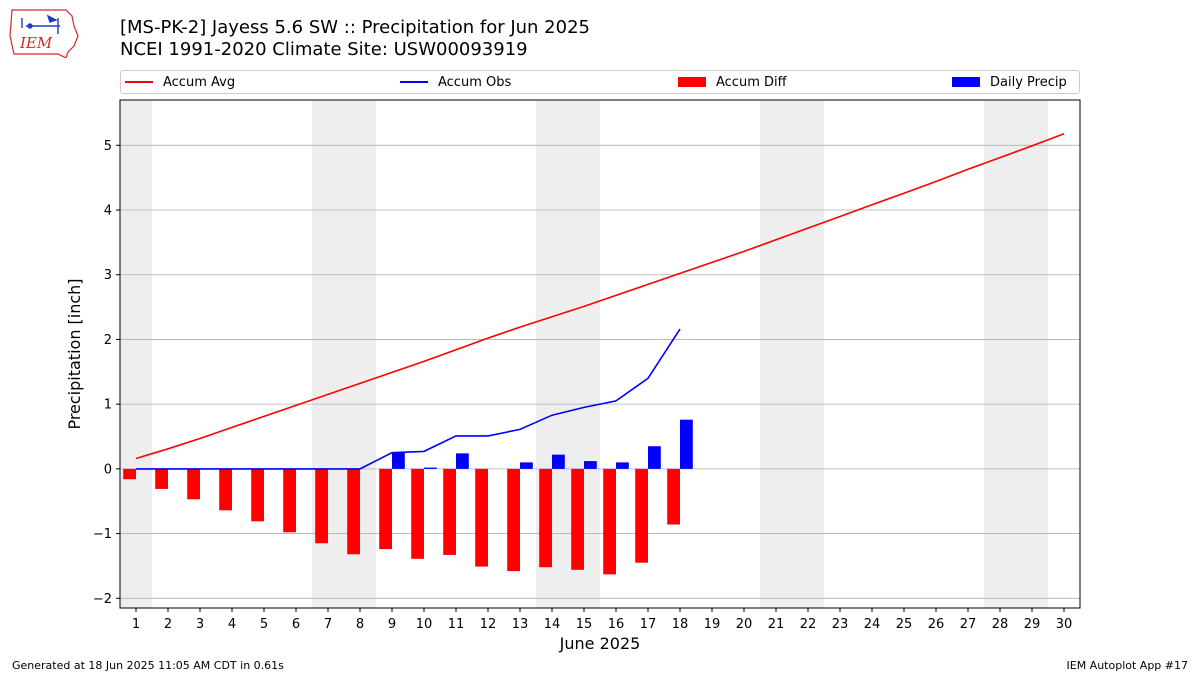 The width and height of the screenshot is (1200, 675). Describe the element at coordinates (1127, 665) in the screenshot. I see `autoplot-app-label: IEM Autoplot App #17` at that location.